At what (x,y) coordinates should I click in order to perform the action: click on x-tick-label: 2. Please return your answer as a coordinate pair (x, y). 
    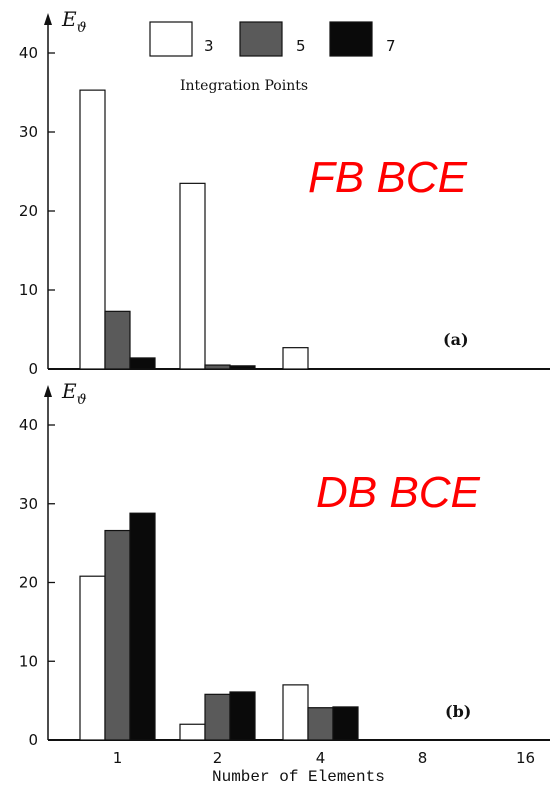
    Looking at the image, I should click on (218, 758).